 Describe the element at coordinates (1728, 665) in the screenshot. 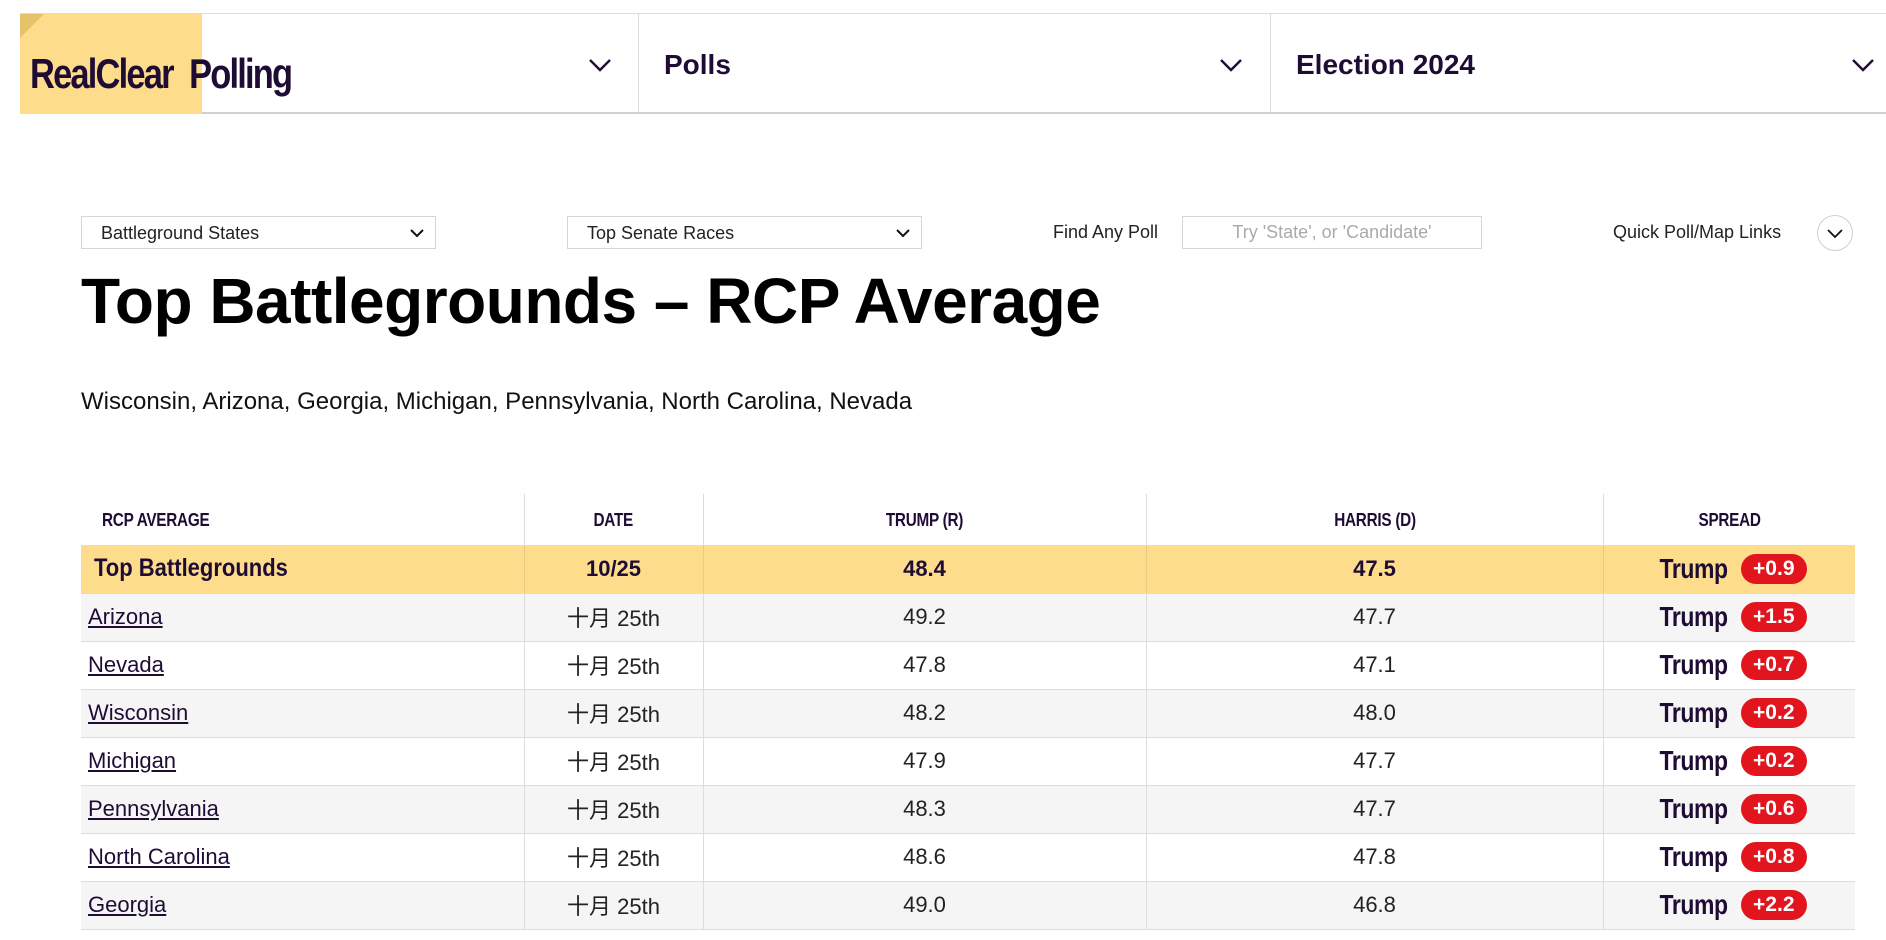

I see `spread-cell: Trump +0.7` at that location.